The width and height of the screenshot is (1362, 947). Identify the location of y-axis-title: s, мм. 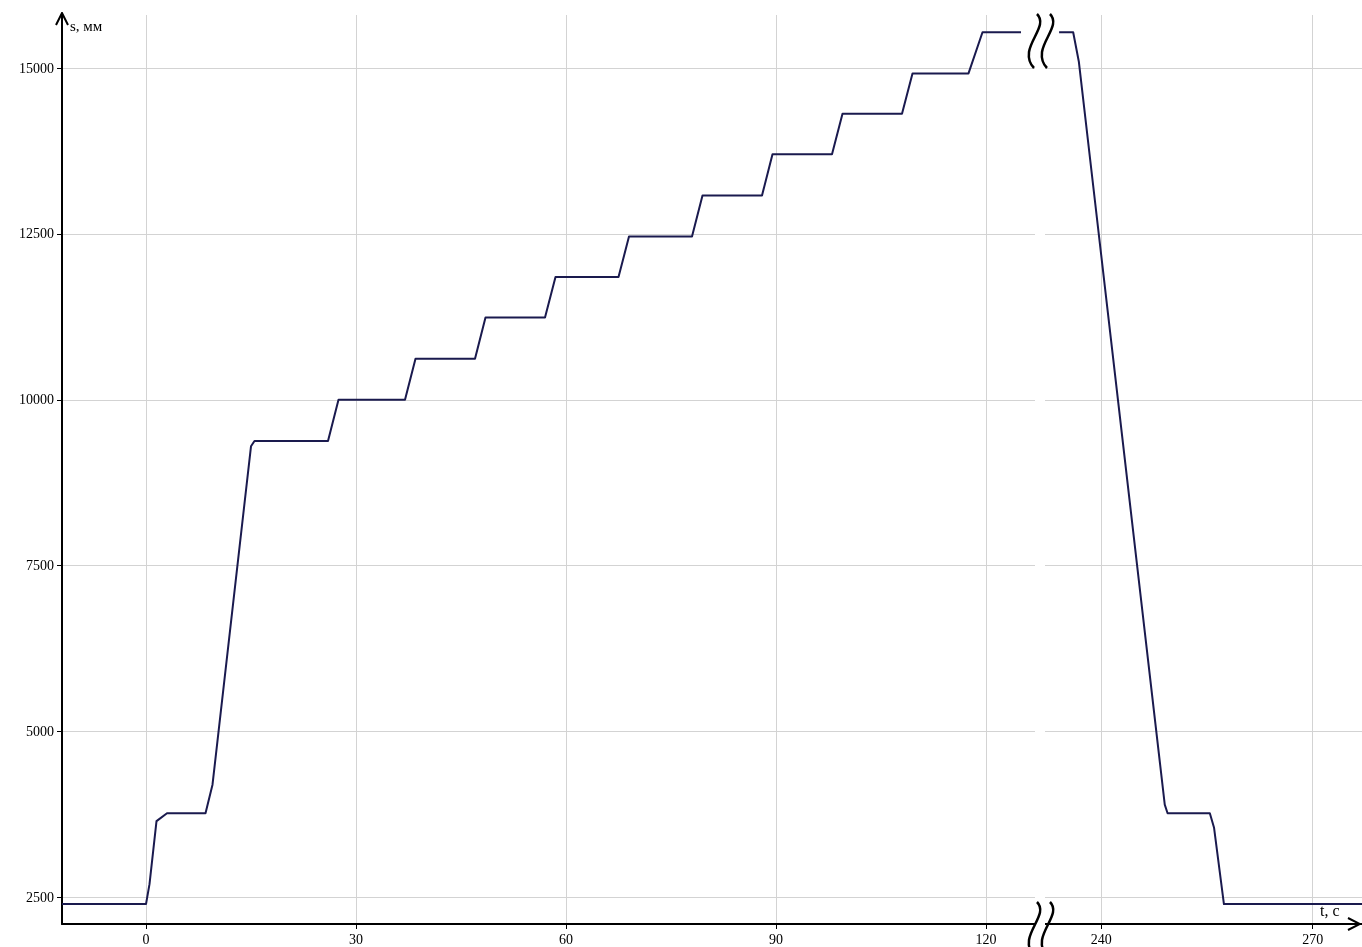
(86, 25).